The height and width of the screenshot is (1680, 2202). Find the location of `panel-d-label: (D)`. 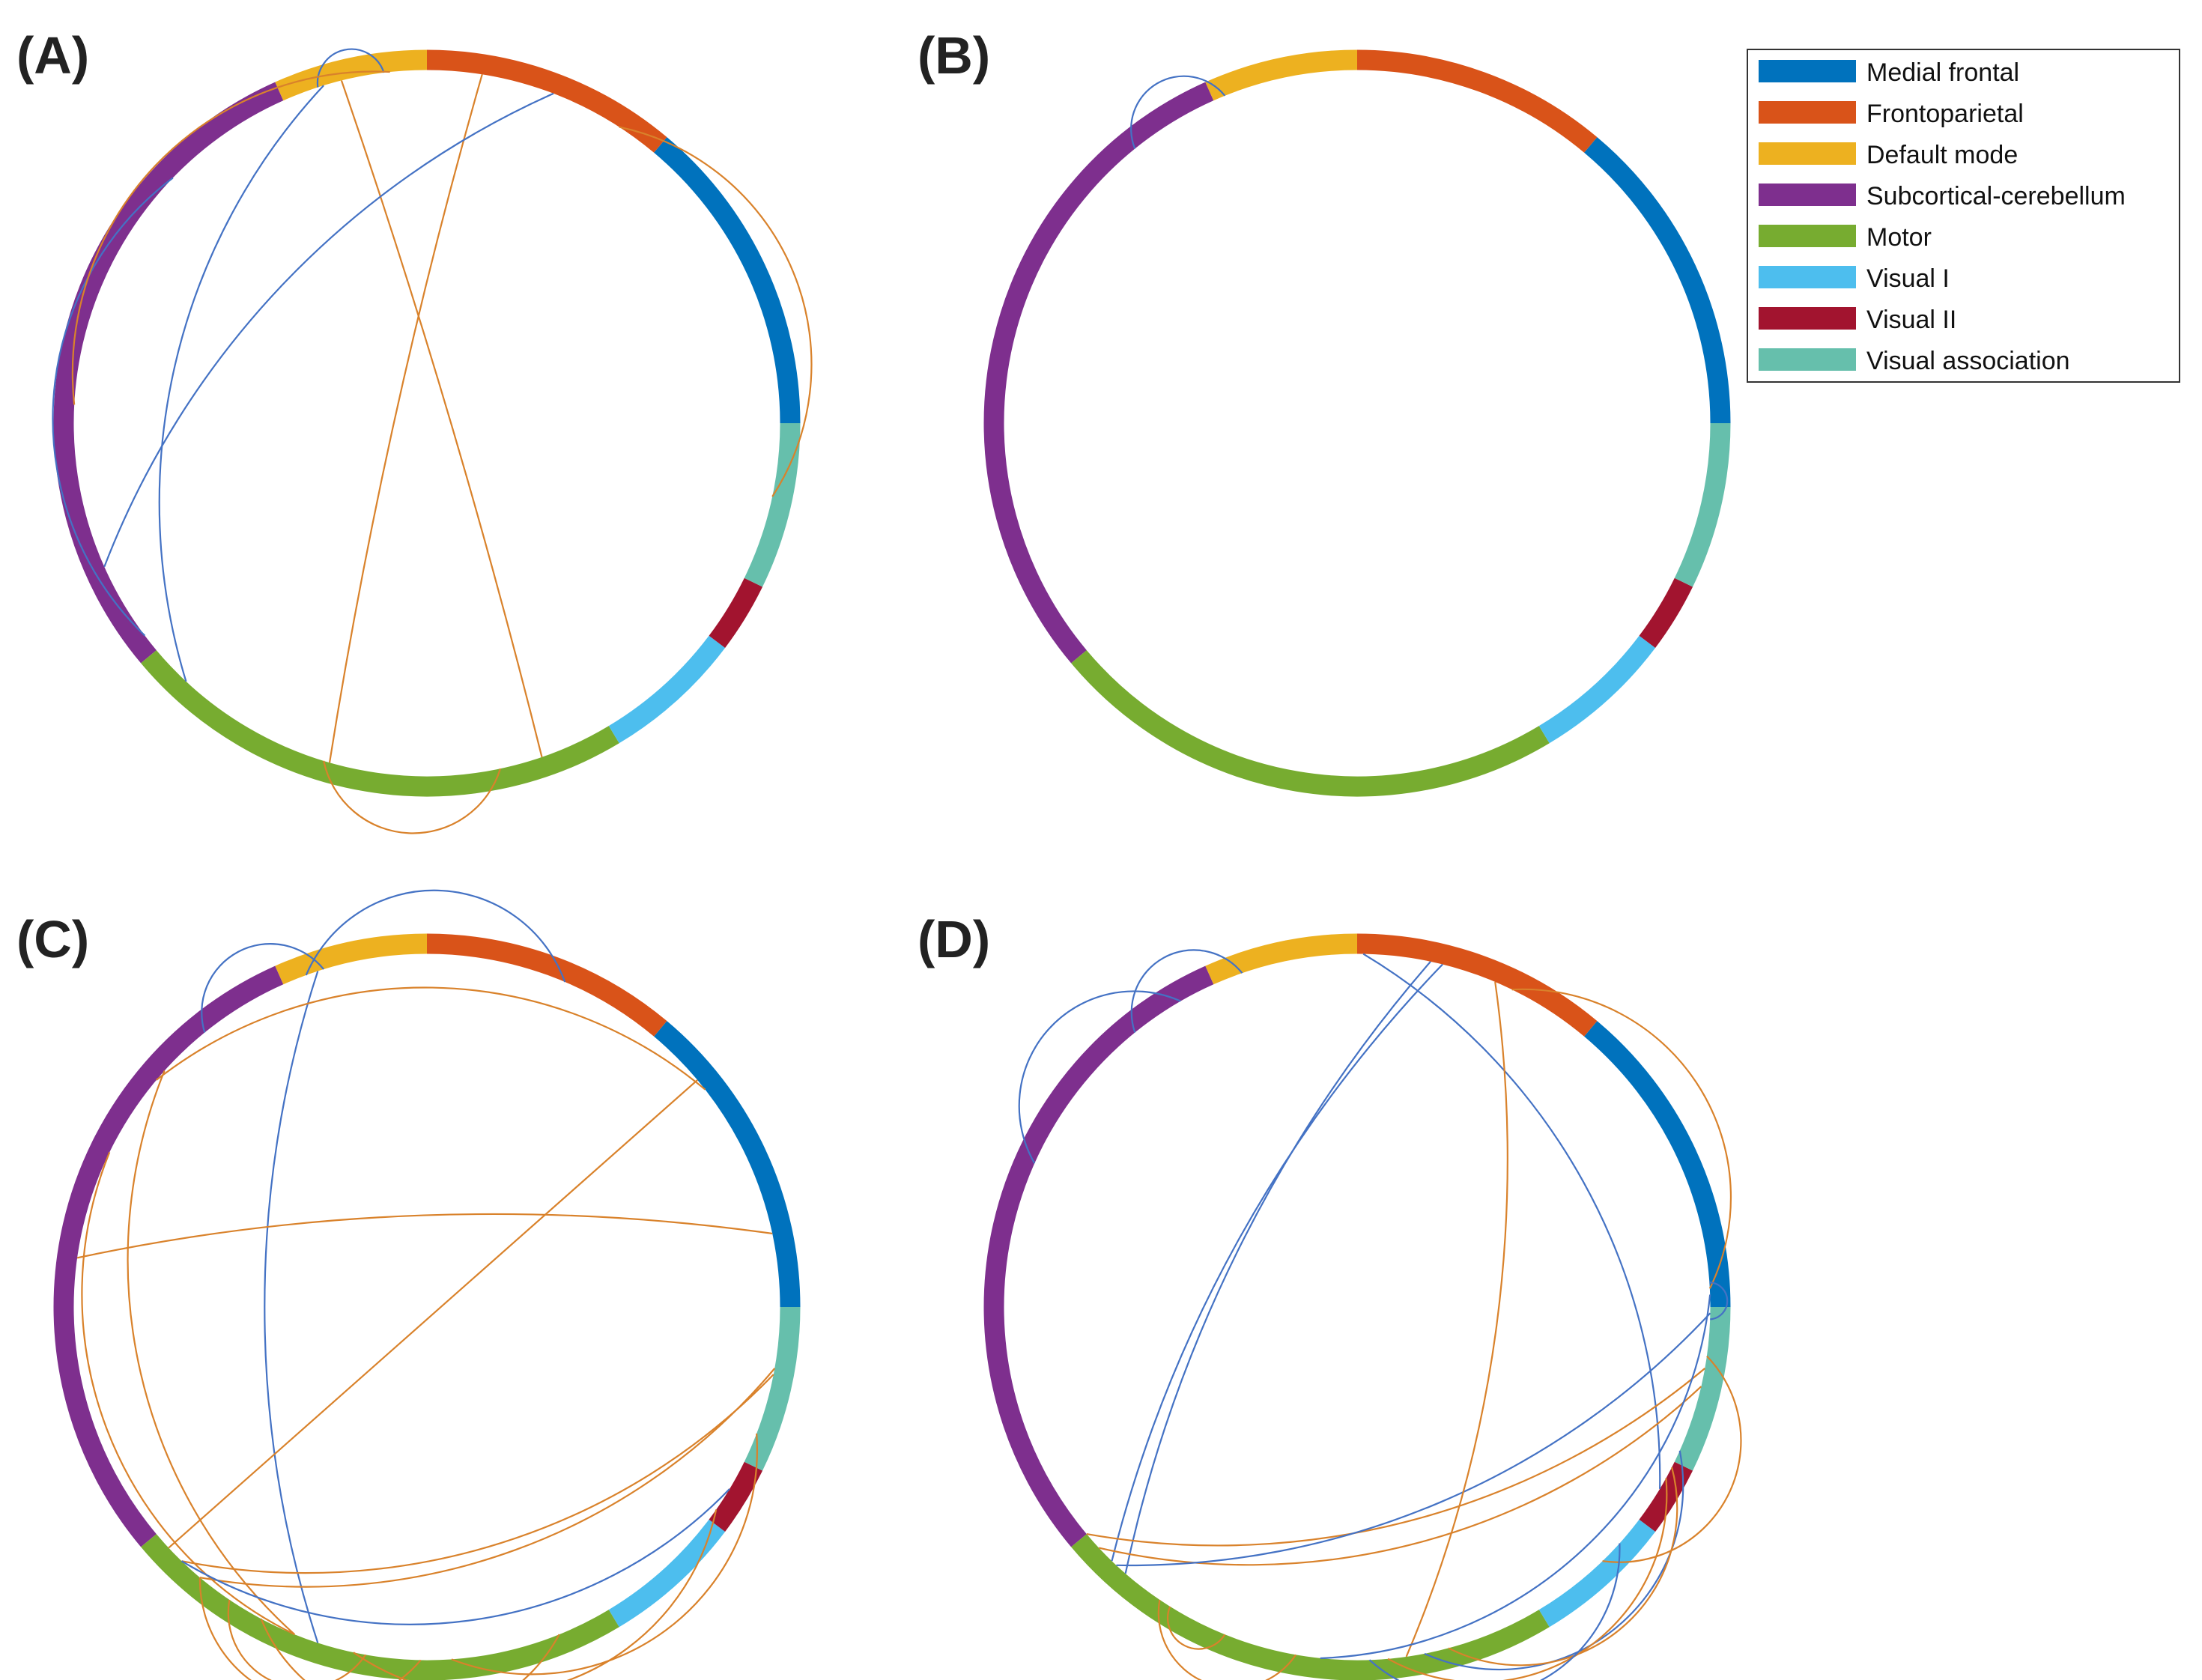

panel-d-label: (D) is located at coordinates (954, 939).